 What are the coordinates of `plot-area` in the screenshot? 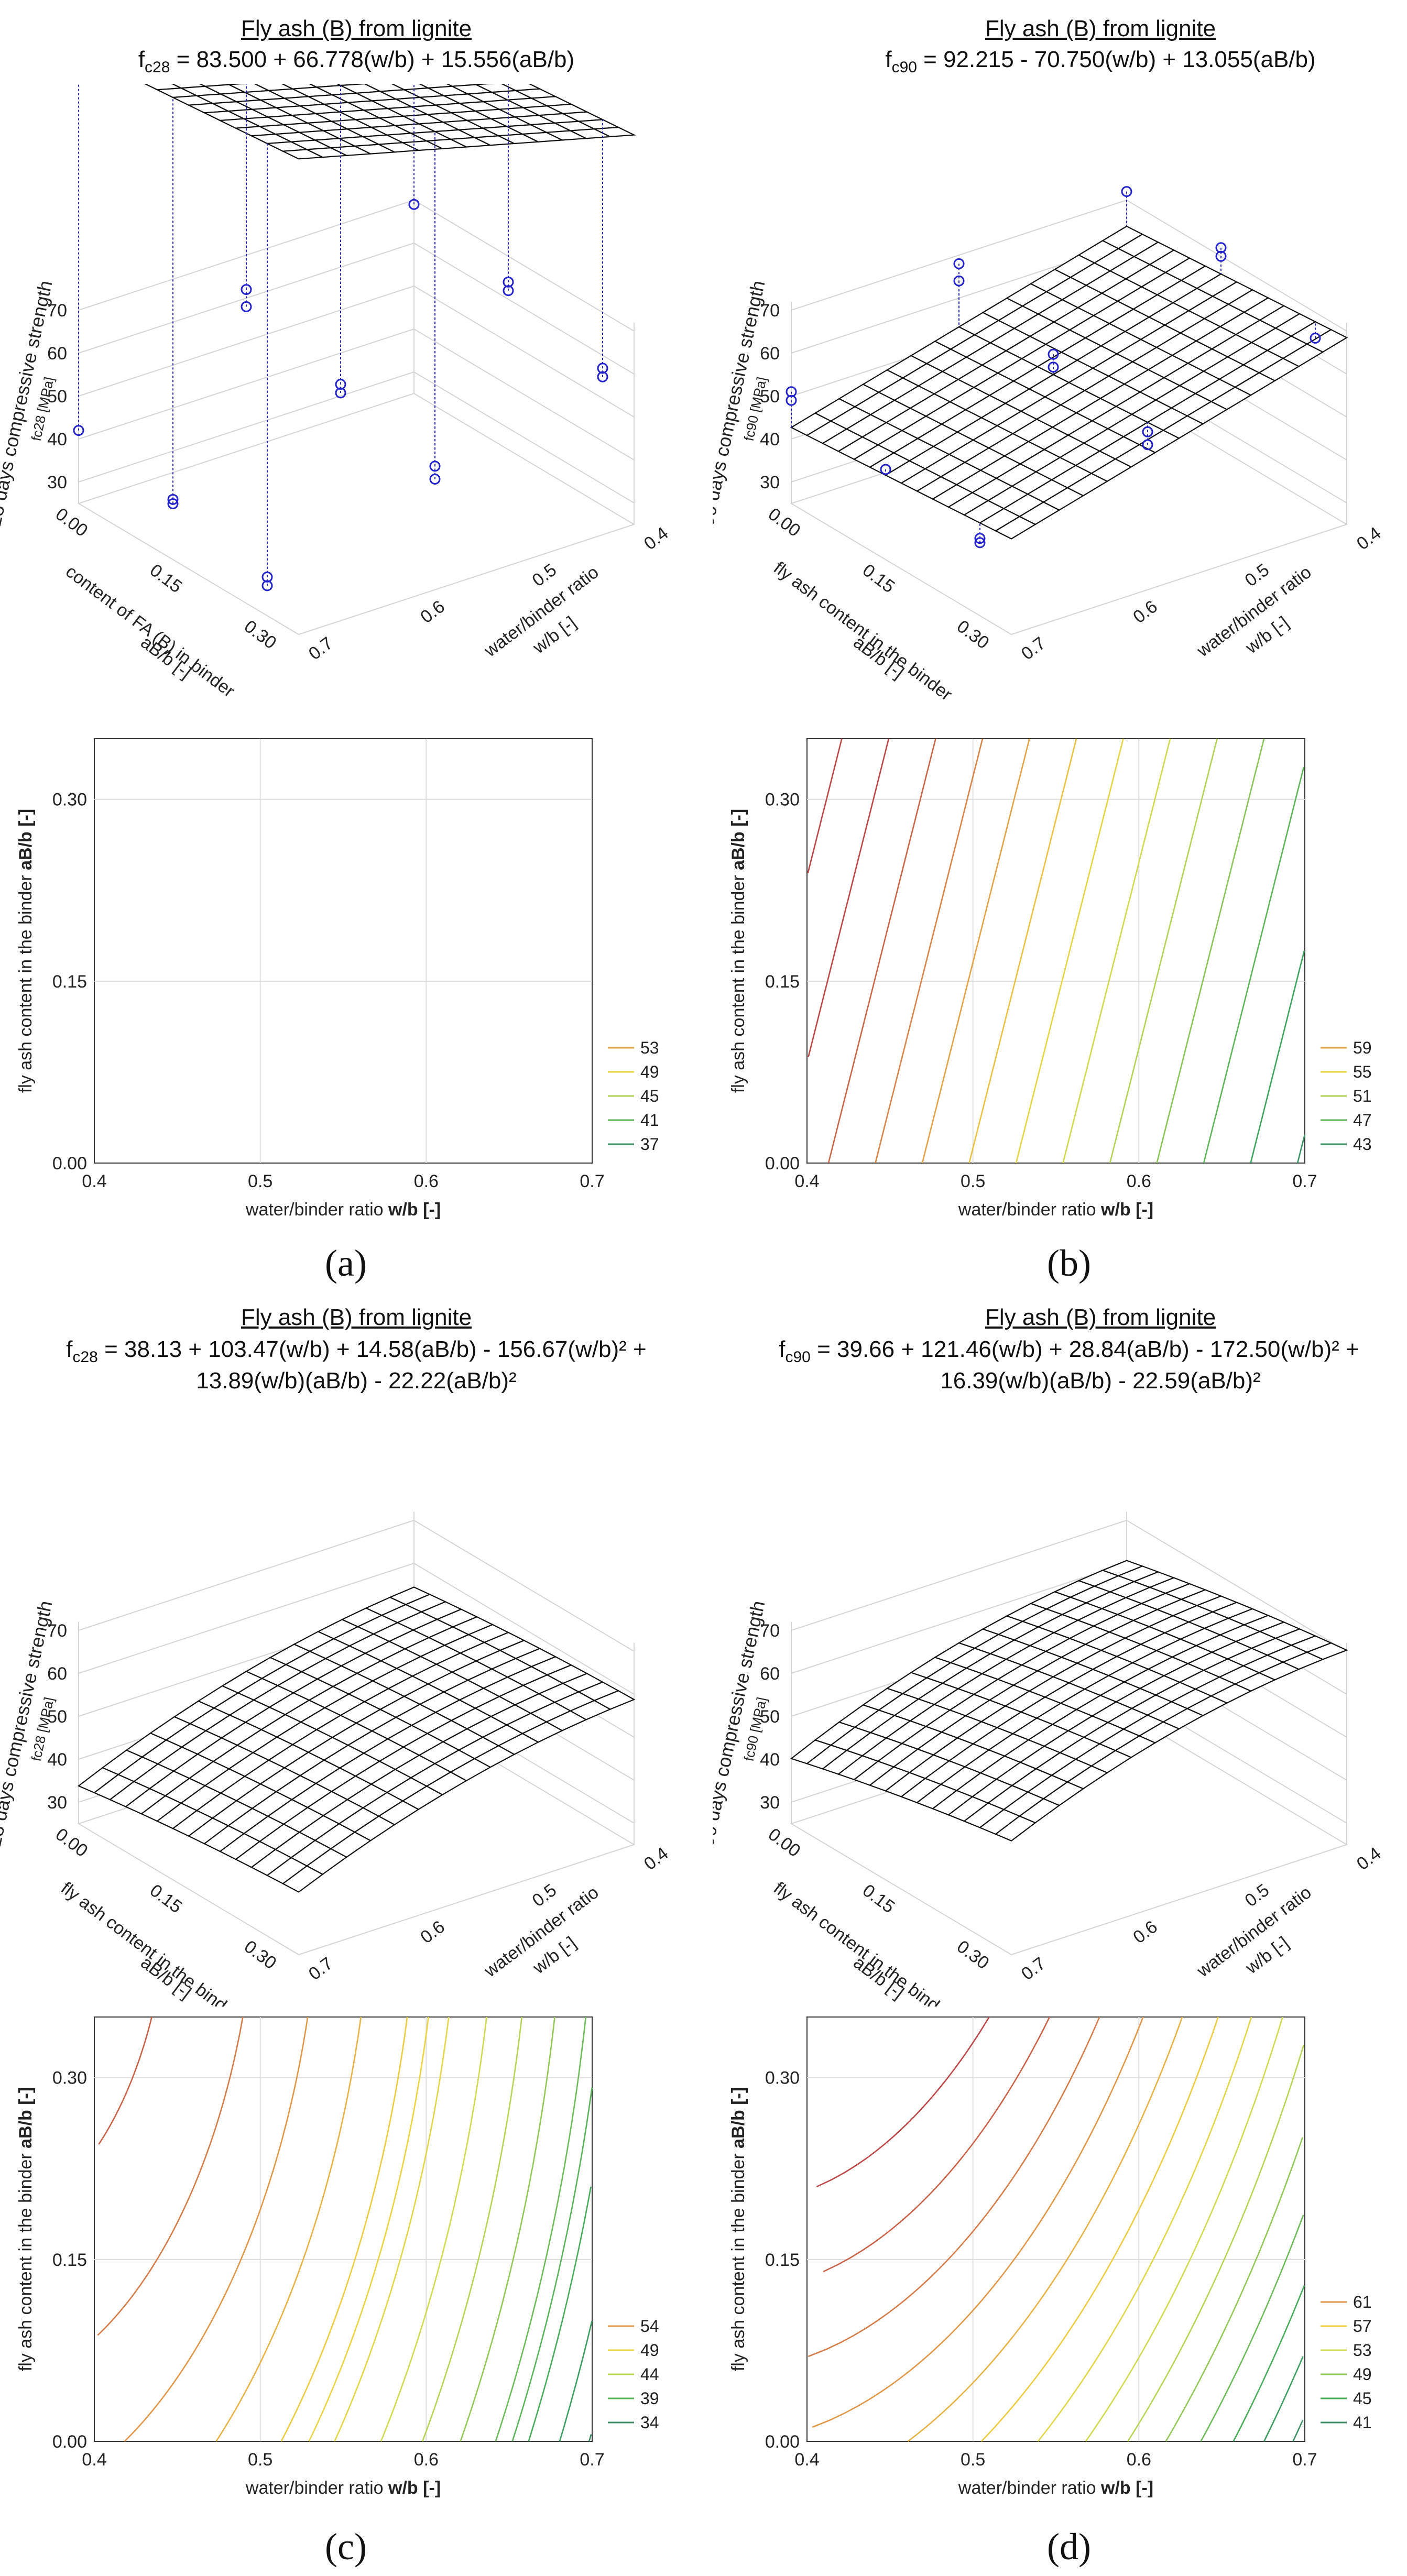 It's located at (1055, 2229).